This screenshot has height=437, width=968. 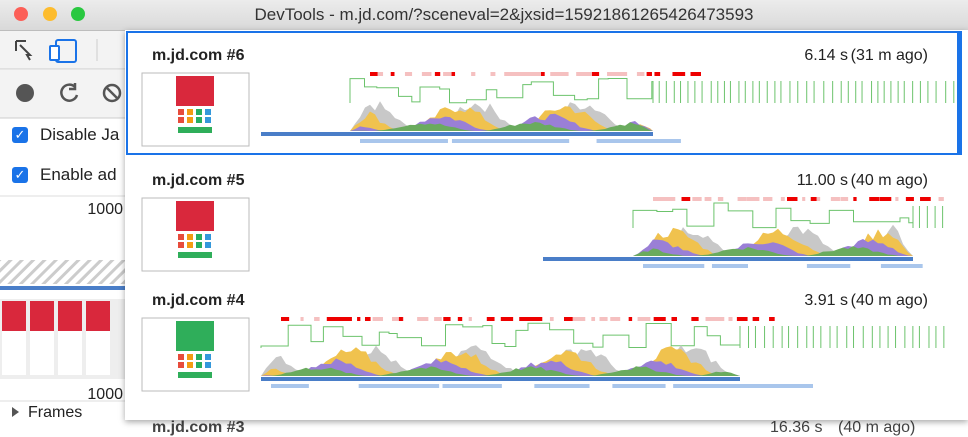 What do you see at coordinates (112, 93) in the screenshot?
I see `clear-button` at bounding box center [112, 93].